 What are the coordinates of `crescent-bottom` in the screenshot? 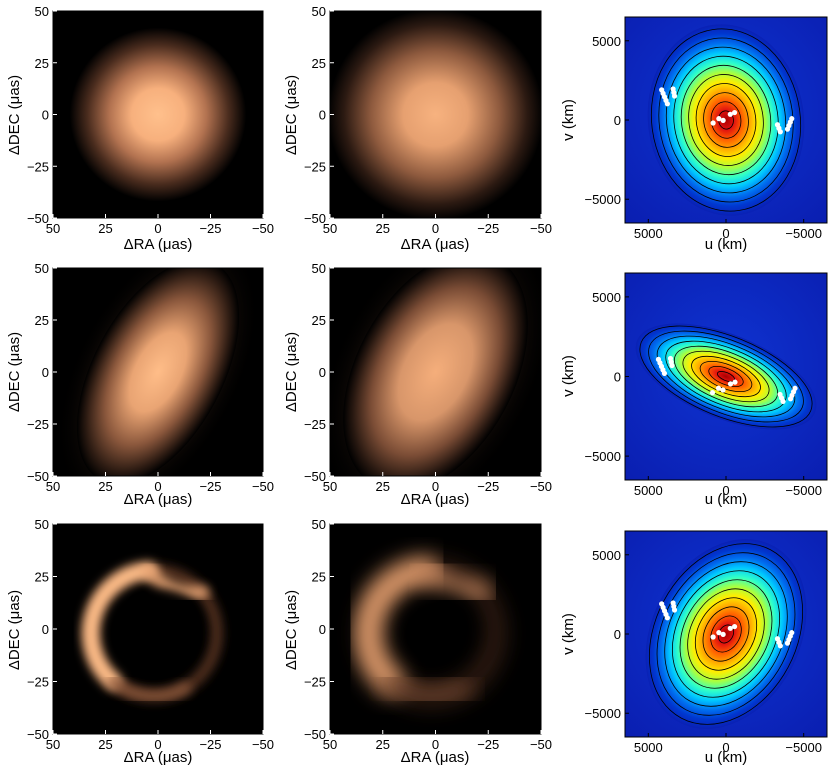 It's located at (426, 689).